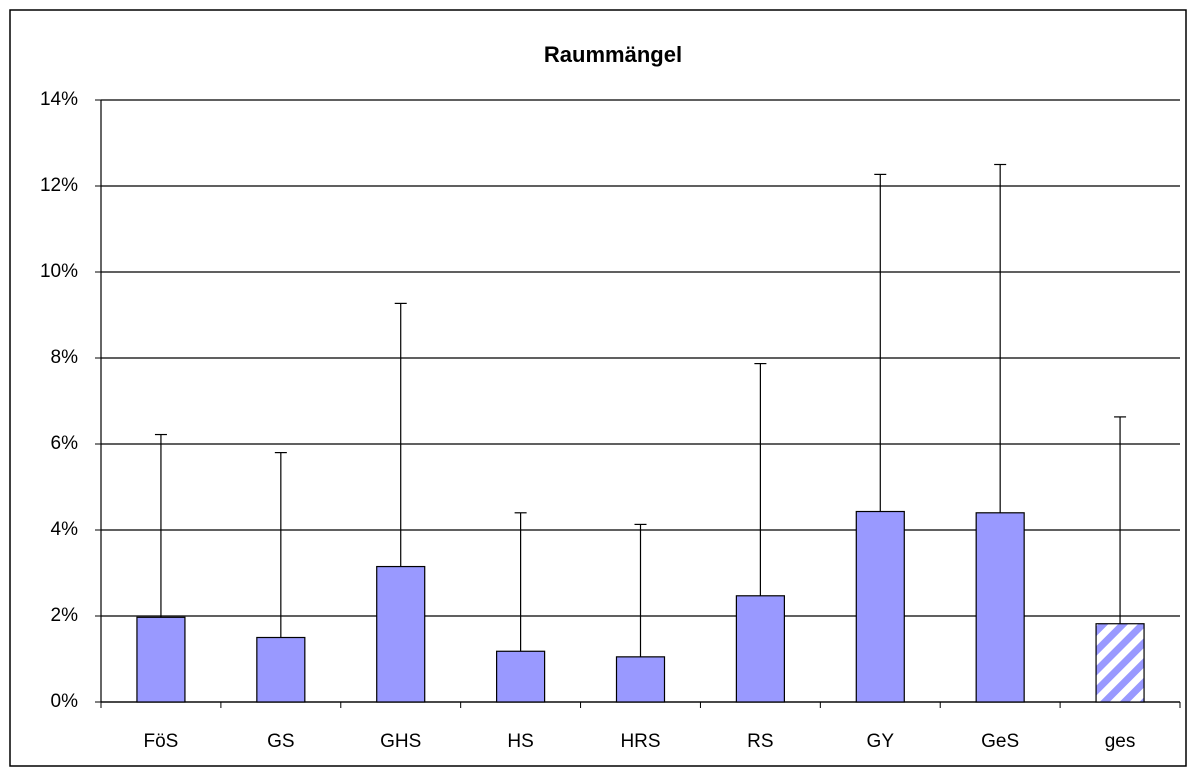 The image size is (1196, 776). Describe the element at coordinates (881, 741) in the screenshot. I see `x-tick-label: GY` at that location.